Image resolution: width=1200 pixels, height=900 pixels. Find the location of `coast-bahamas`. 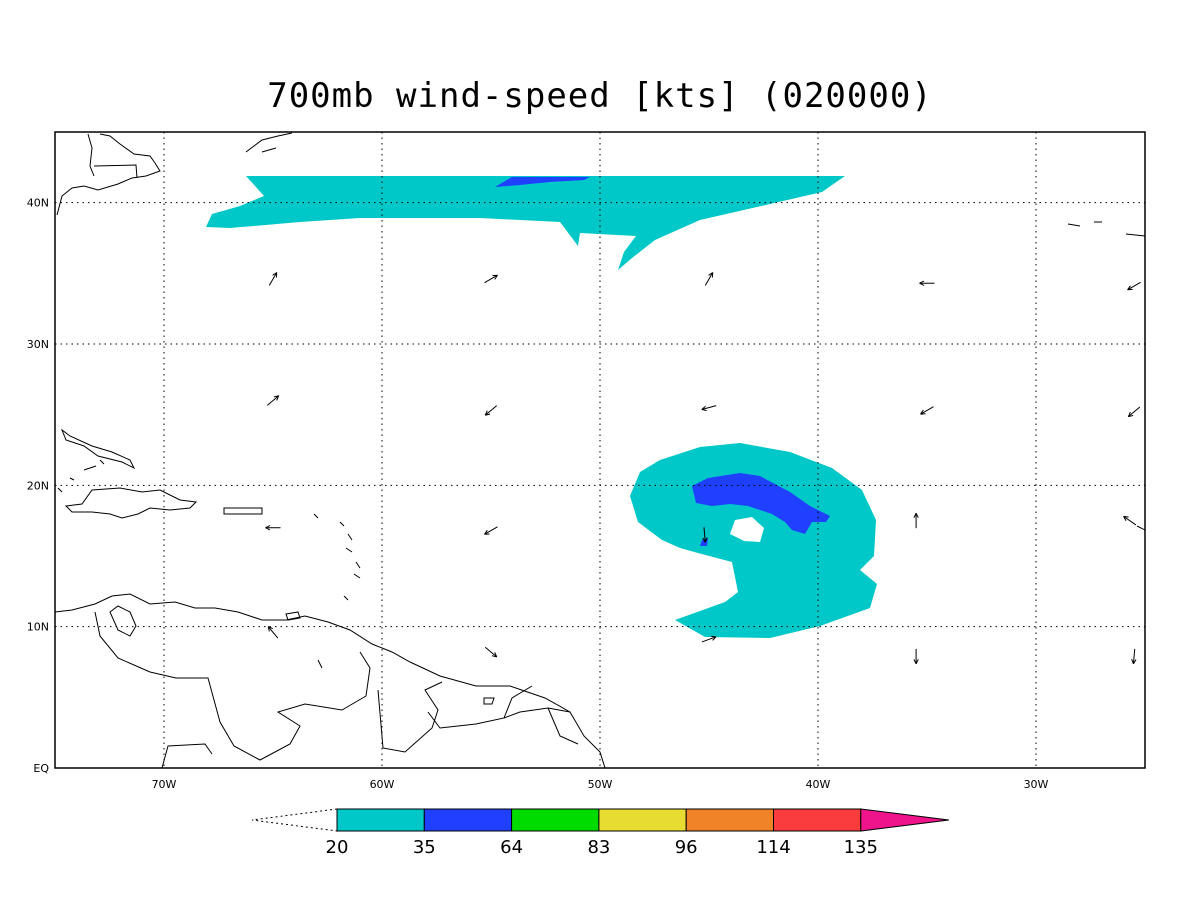

coast-bahamas is located at coordinates (81, 476).